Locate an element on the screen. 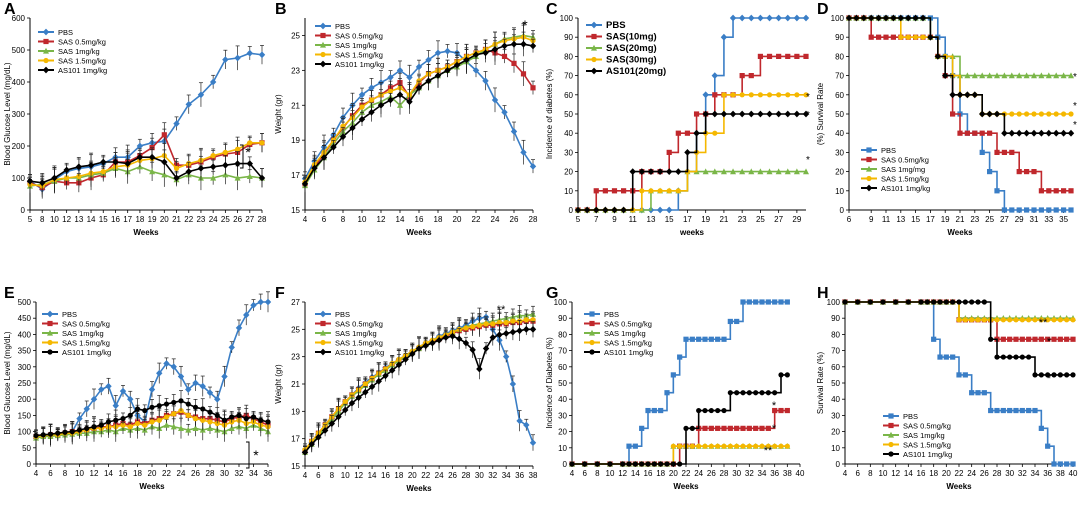 The width and height of the screenshot is (1084, 511). x-tick-label: 8 is located at coordinates (332, 475).